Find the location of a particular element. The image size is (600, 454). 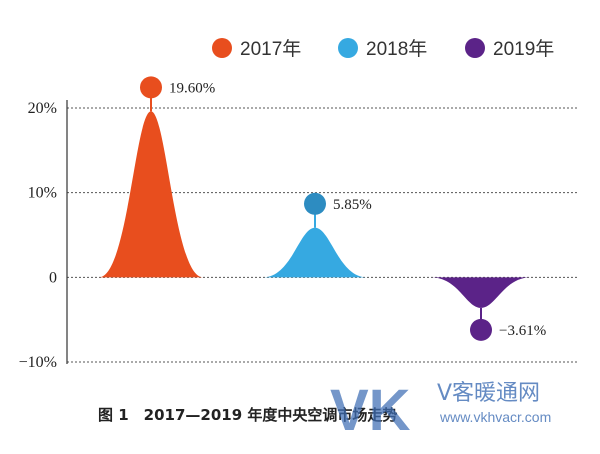

legend-label: 2019年 is located at coordinates (523, 49).